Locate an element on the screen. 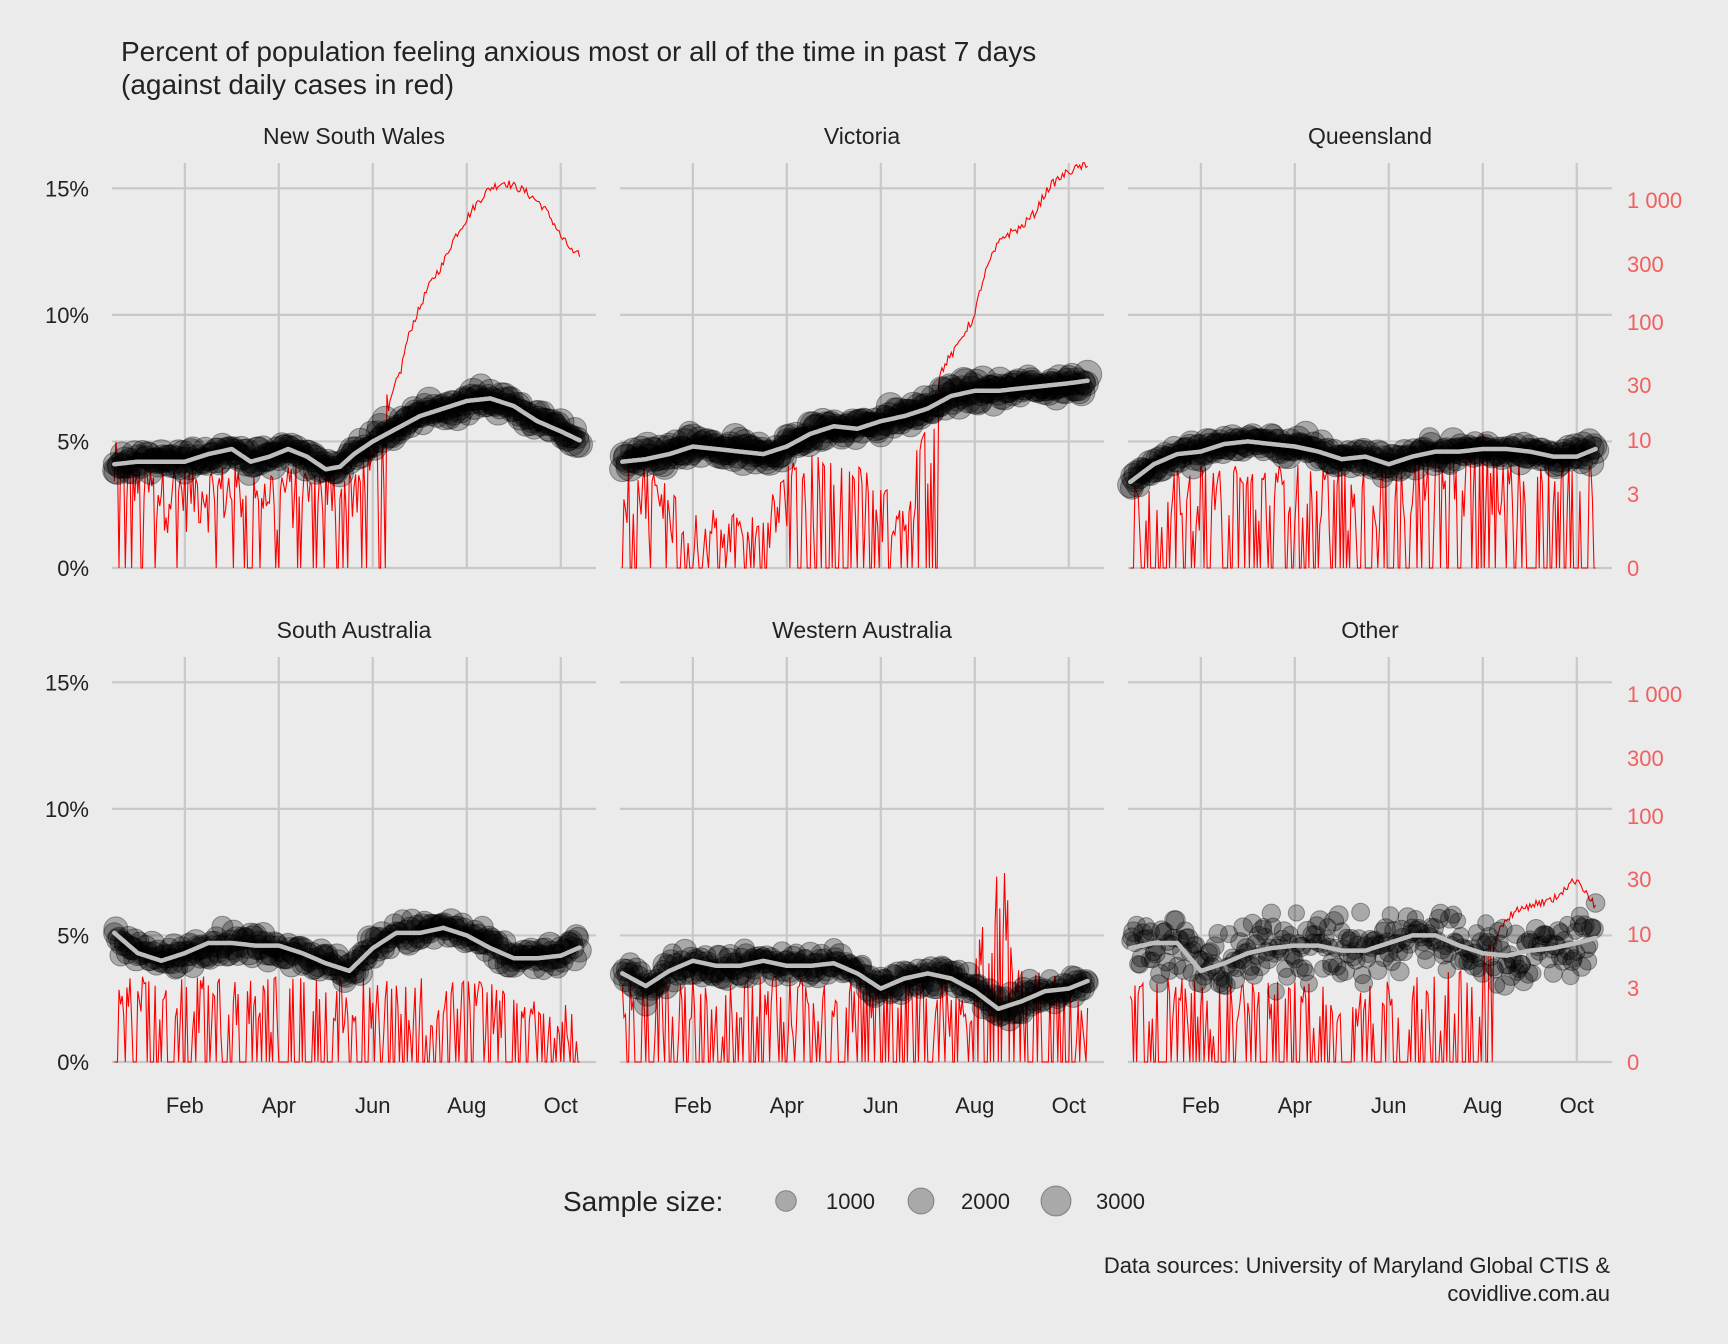 The image size is (1728, 1344). y2-tick-label: 1 000 is located at coordinates (1654, 694).